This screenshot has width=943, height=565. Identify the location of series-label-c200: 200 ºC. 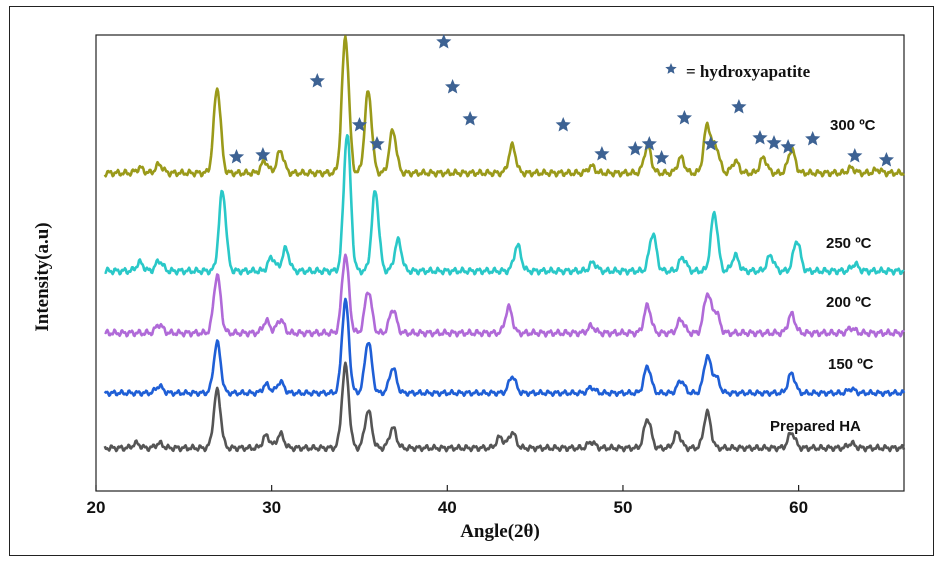
(849, 302).